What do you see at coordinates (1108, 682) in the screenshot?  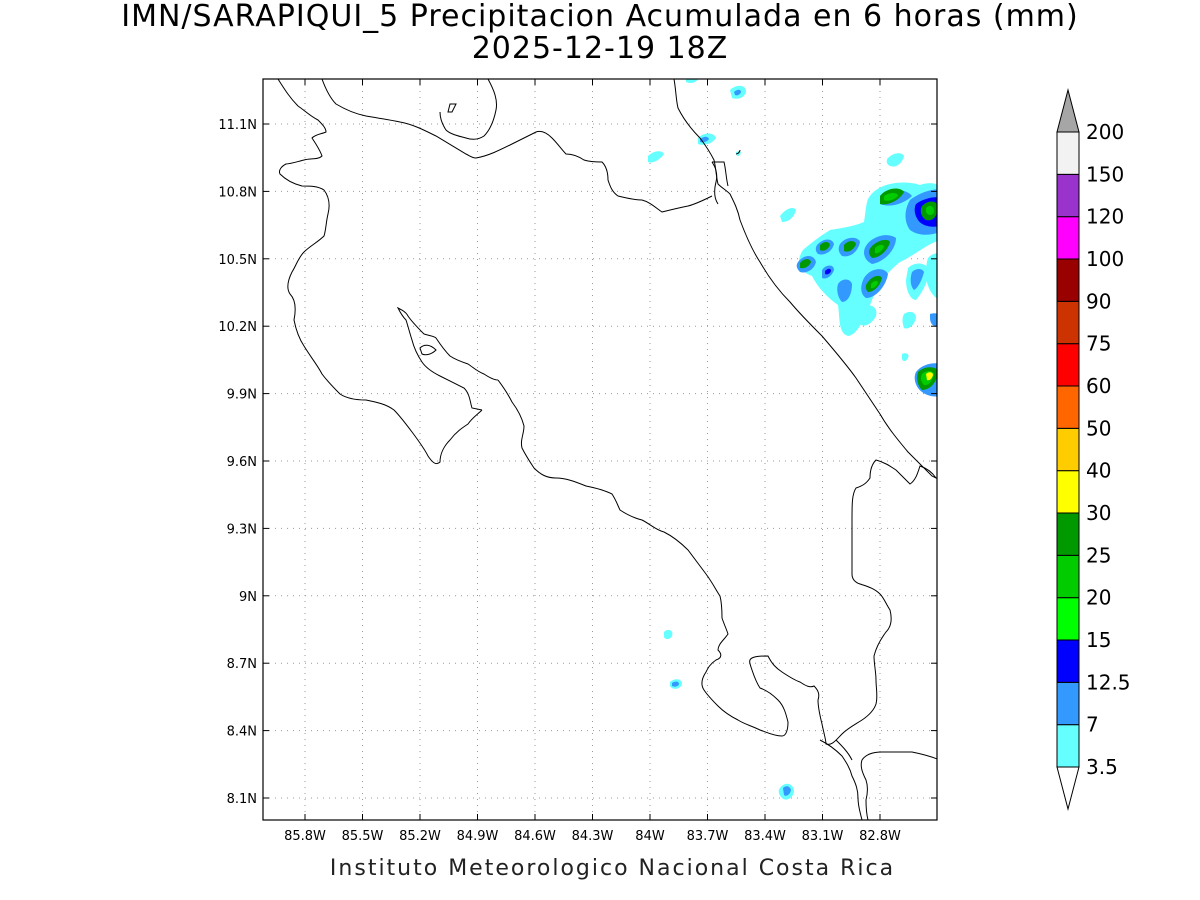 I see `colorbar-label: 12.5` at bounding box center [1108, 682].